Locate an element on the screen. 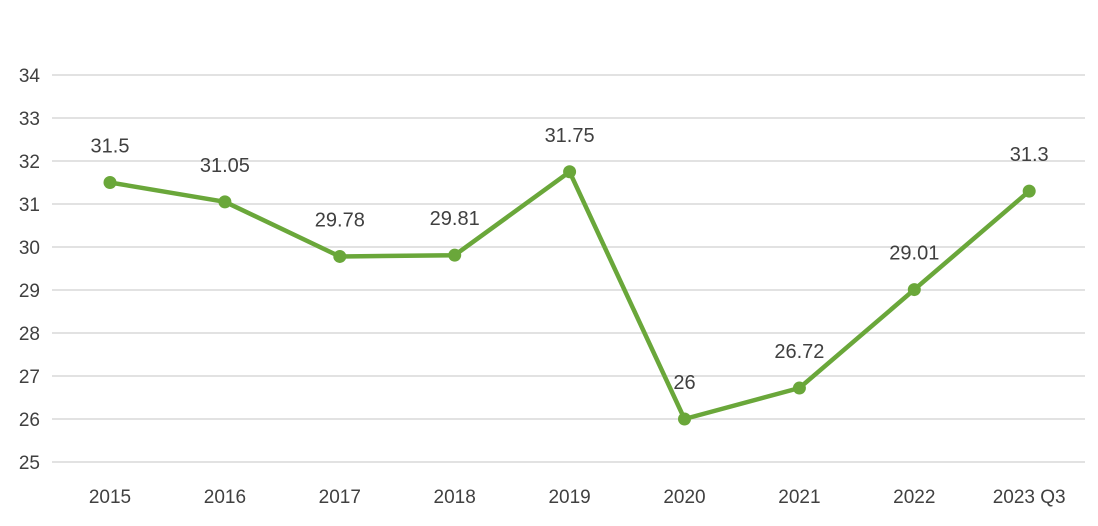 This screenshot has height=526, width=1098. y-tick-label: 26 is located at coordinates (29, 420).